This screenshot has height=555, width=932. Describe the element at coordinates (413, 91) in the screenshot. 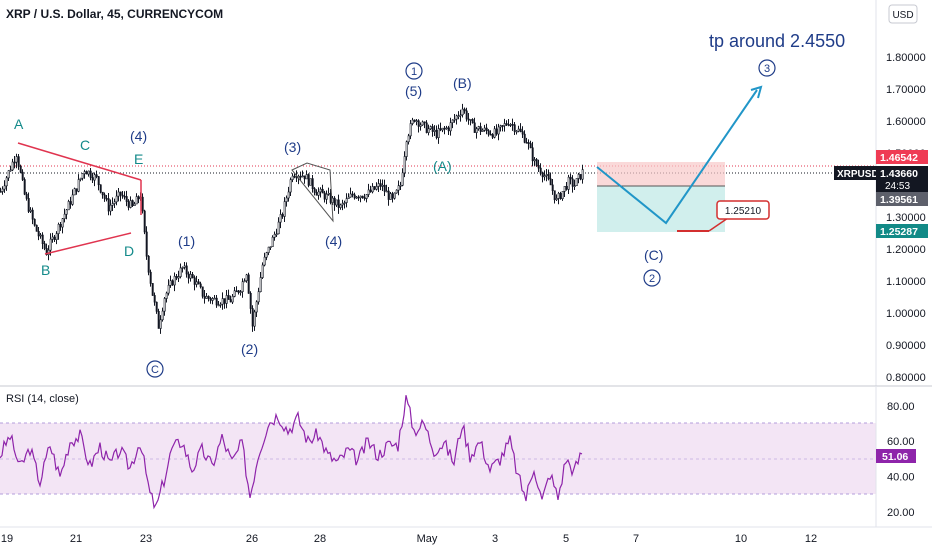

I see `wave-label-5: (5)` at that location.